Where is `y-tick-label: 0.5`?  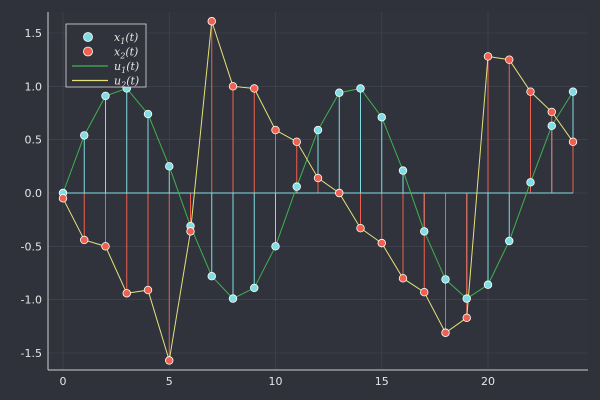
y-tick-label: 0.5 is located at coordinates (34, 140).